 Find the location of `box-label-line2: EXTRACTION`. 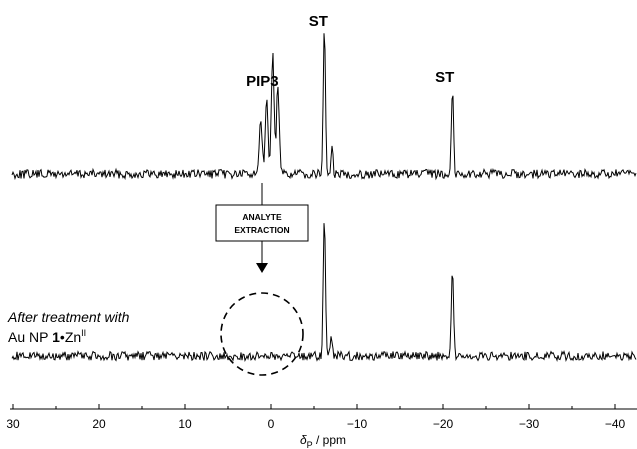

box-label-line2: EXTRACTION is located at coordinates (261, 230).